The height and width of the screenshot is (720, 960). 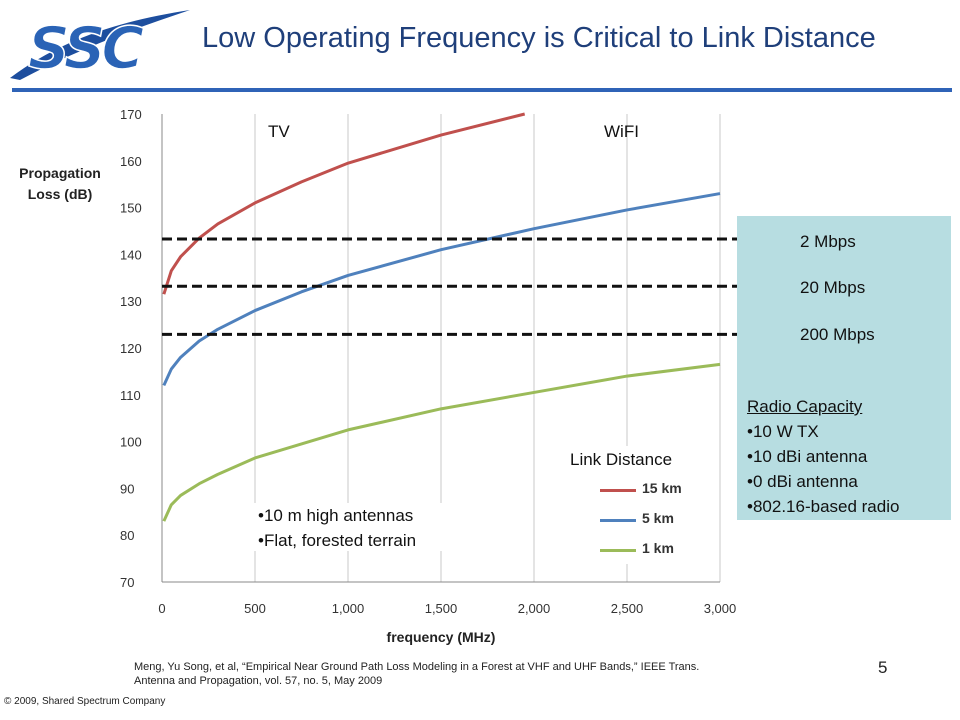 I want to click on legend-item-1km: 1 km, so click(x=655, y=550).